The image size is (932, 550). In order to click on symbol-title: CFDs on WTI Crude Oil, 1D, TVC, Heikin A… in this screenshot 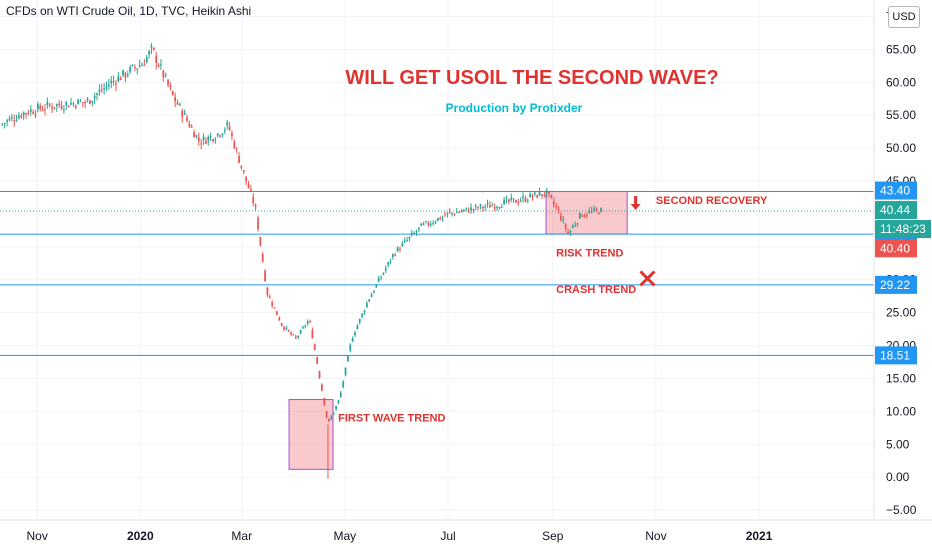, I will do `click(129, 11)`.